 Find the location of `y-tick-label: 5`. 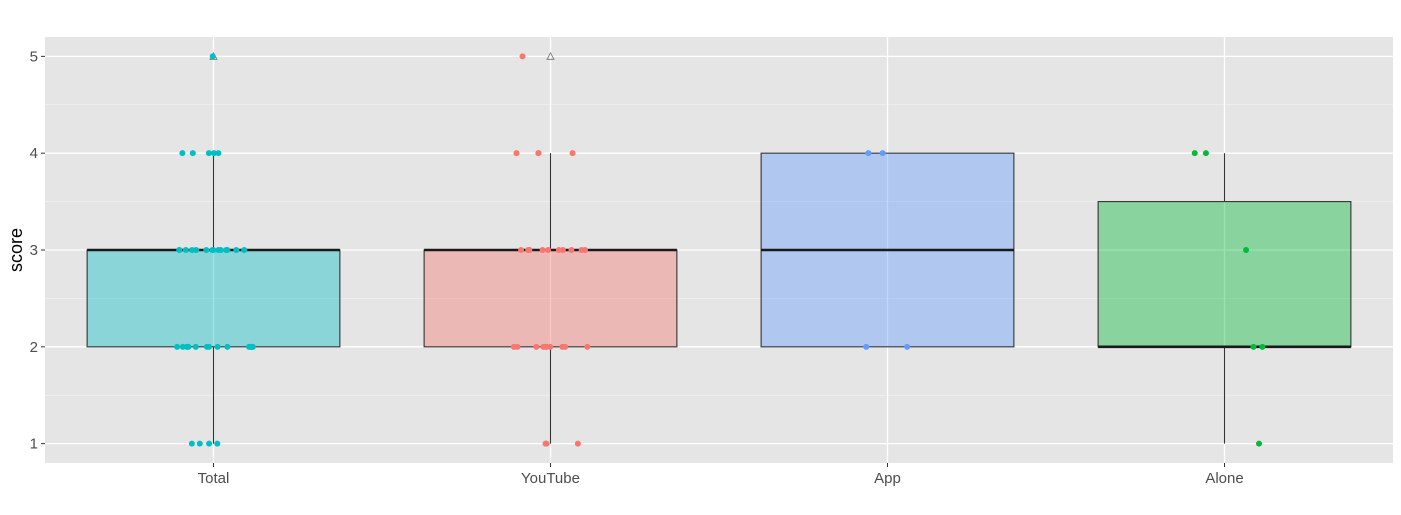

y-tick-label: 5 is located at coordinates (34, 56).